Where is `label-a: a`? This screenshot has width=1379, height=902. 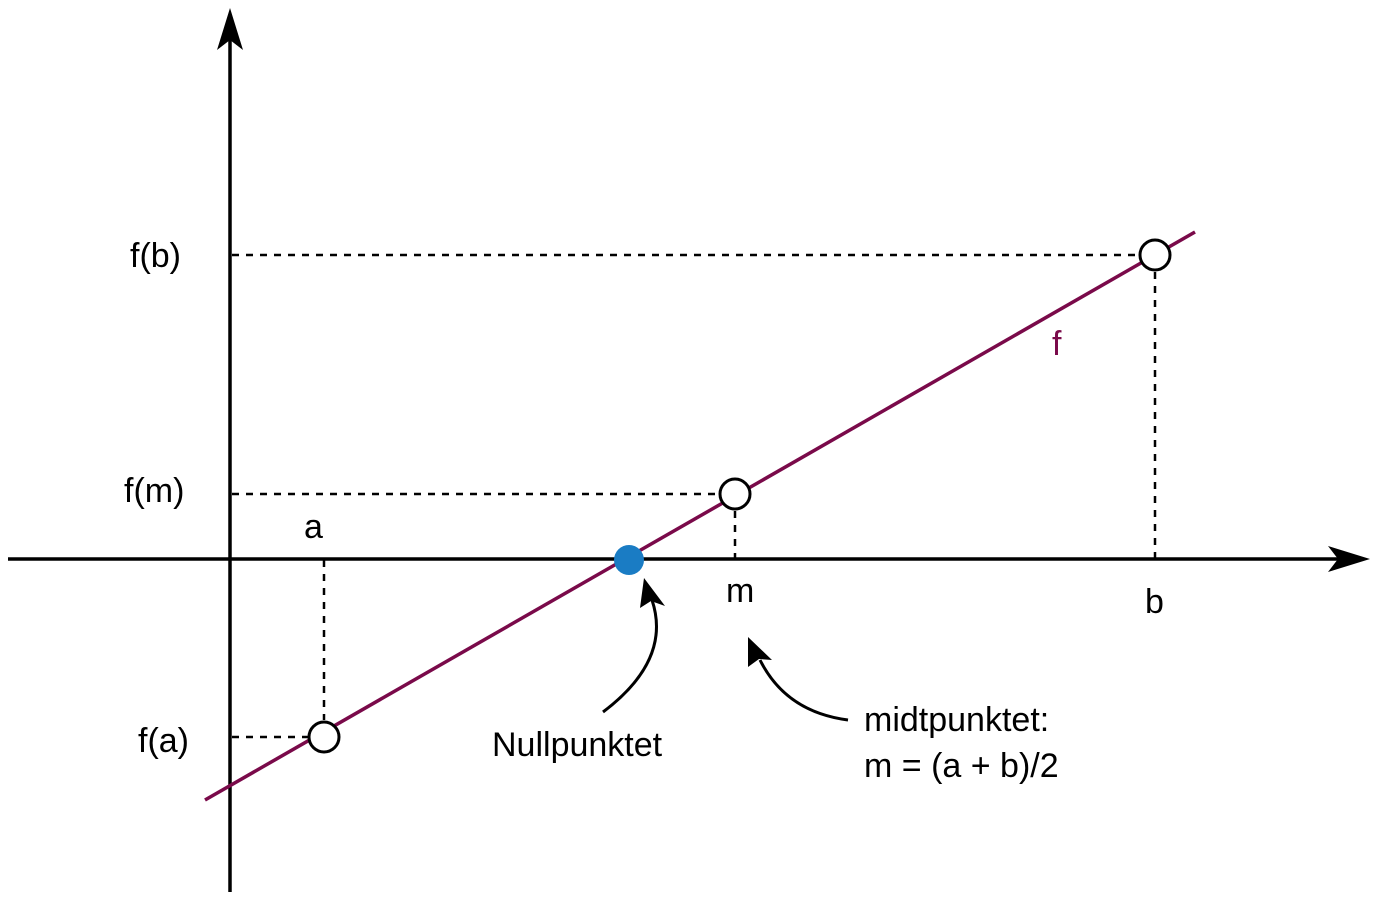 label-a: a is located at coordinates (313, 527).